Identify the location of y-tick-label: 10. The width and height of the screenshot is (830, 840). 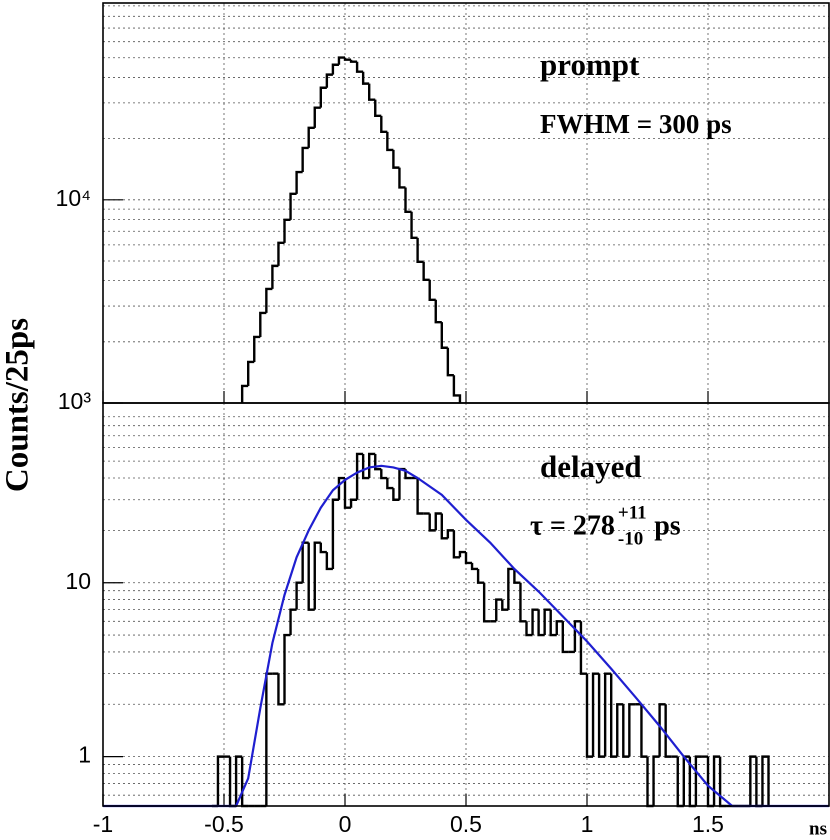
(78, 581).